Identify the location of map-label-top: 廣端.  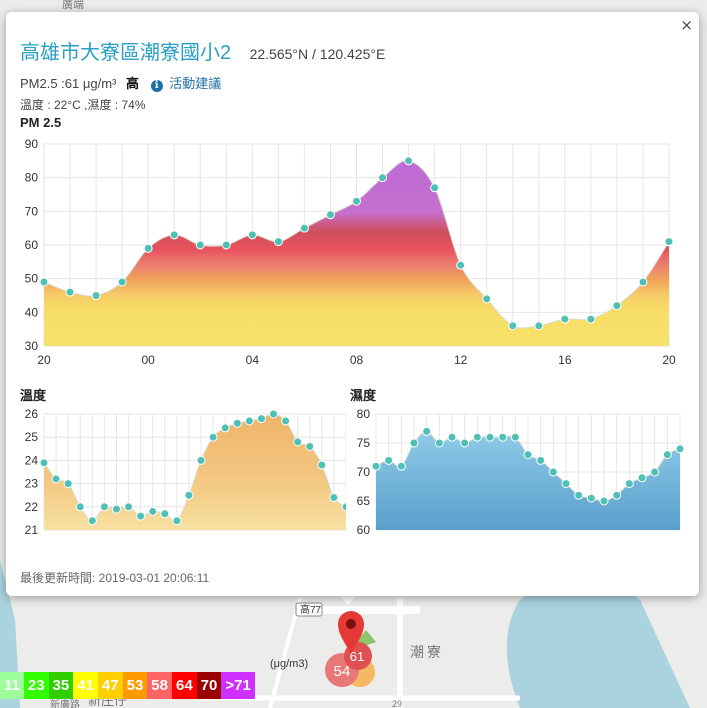
(73, 5).